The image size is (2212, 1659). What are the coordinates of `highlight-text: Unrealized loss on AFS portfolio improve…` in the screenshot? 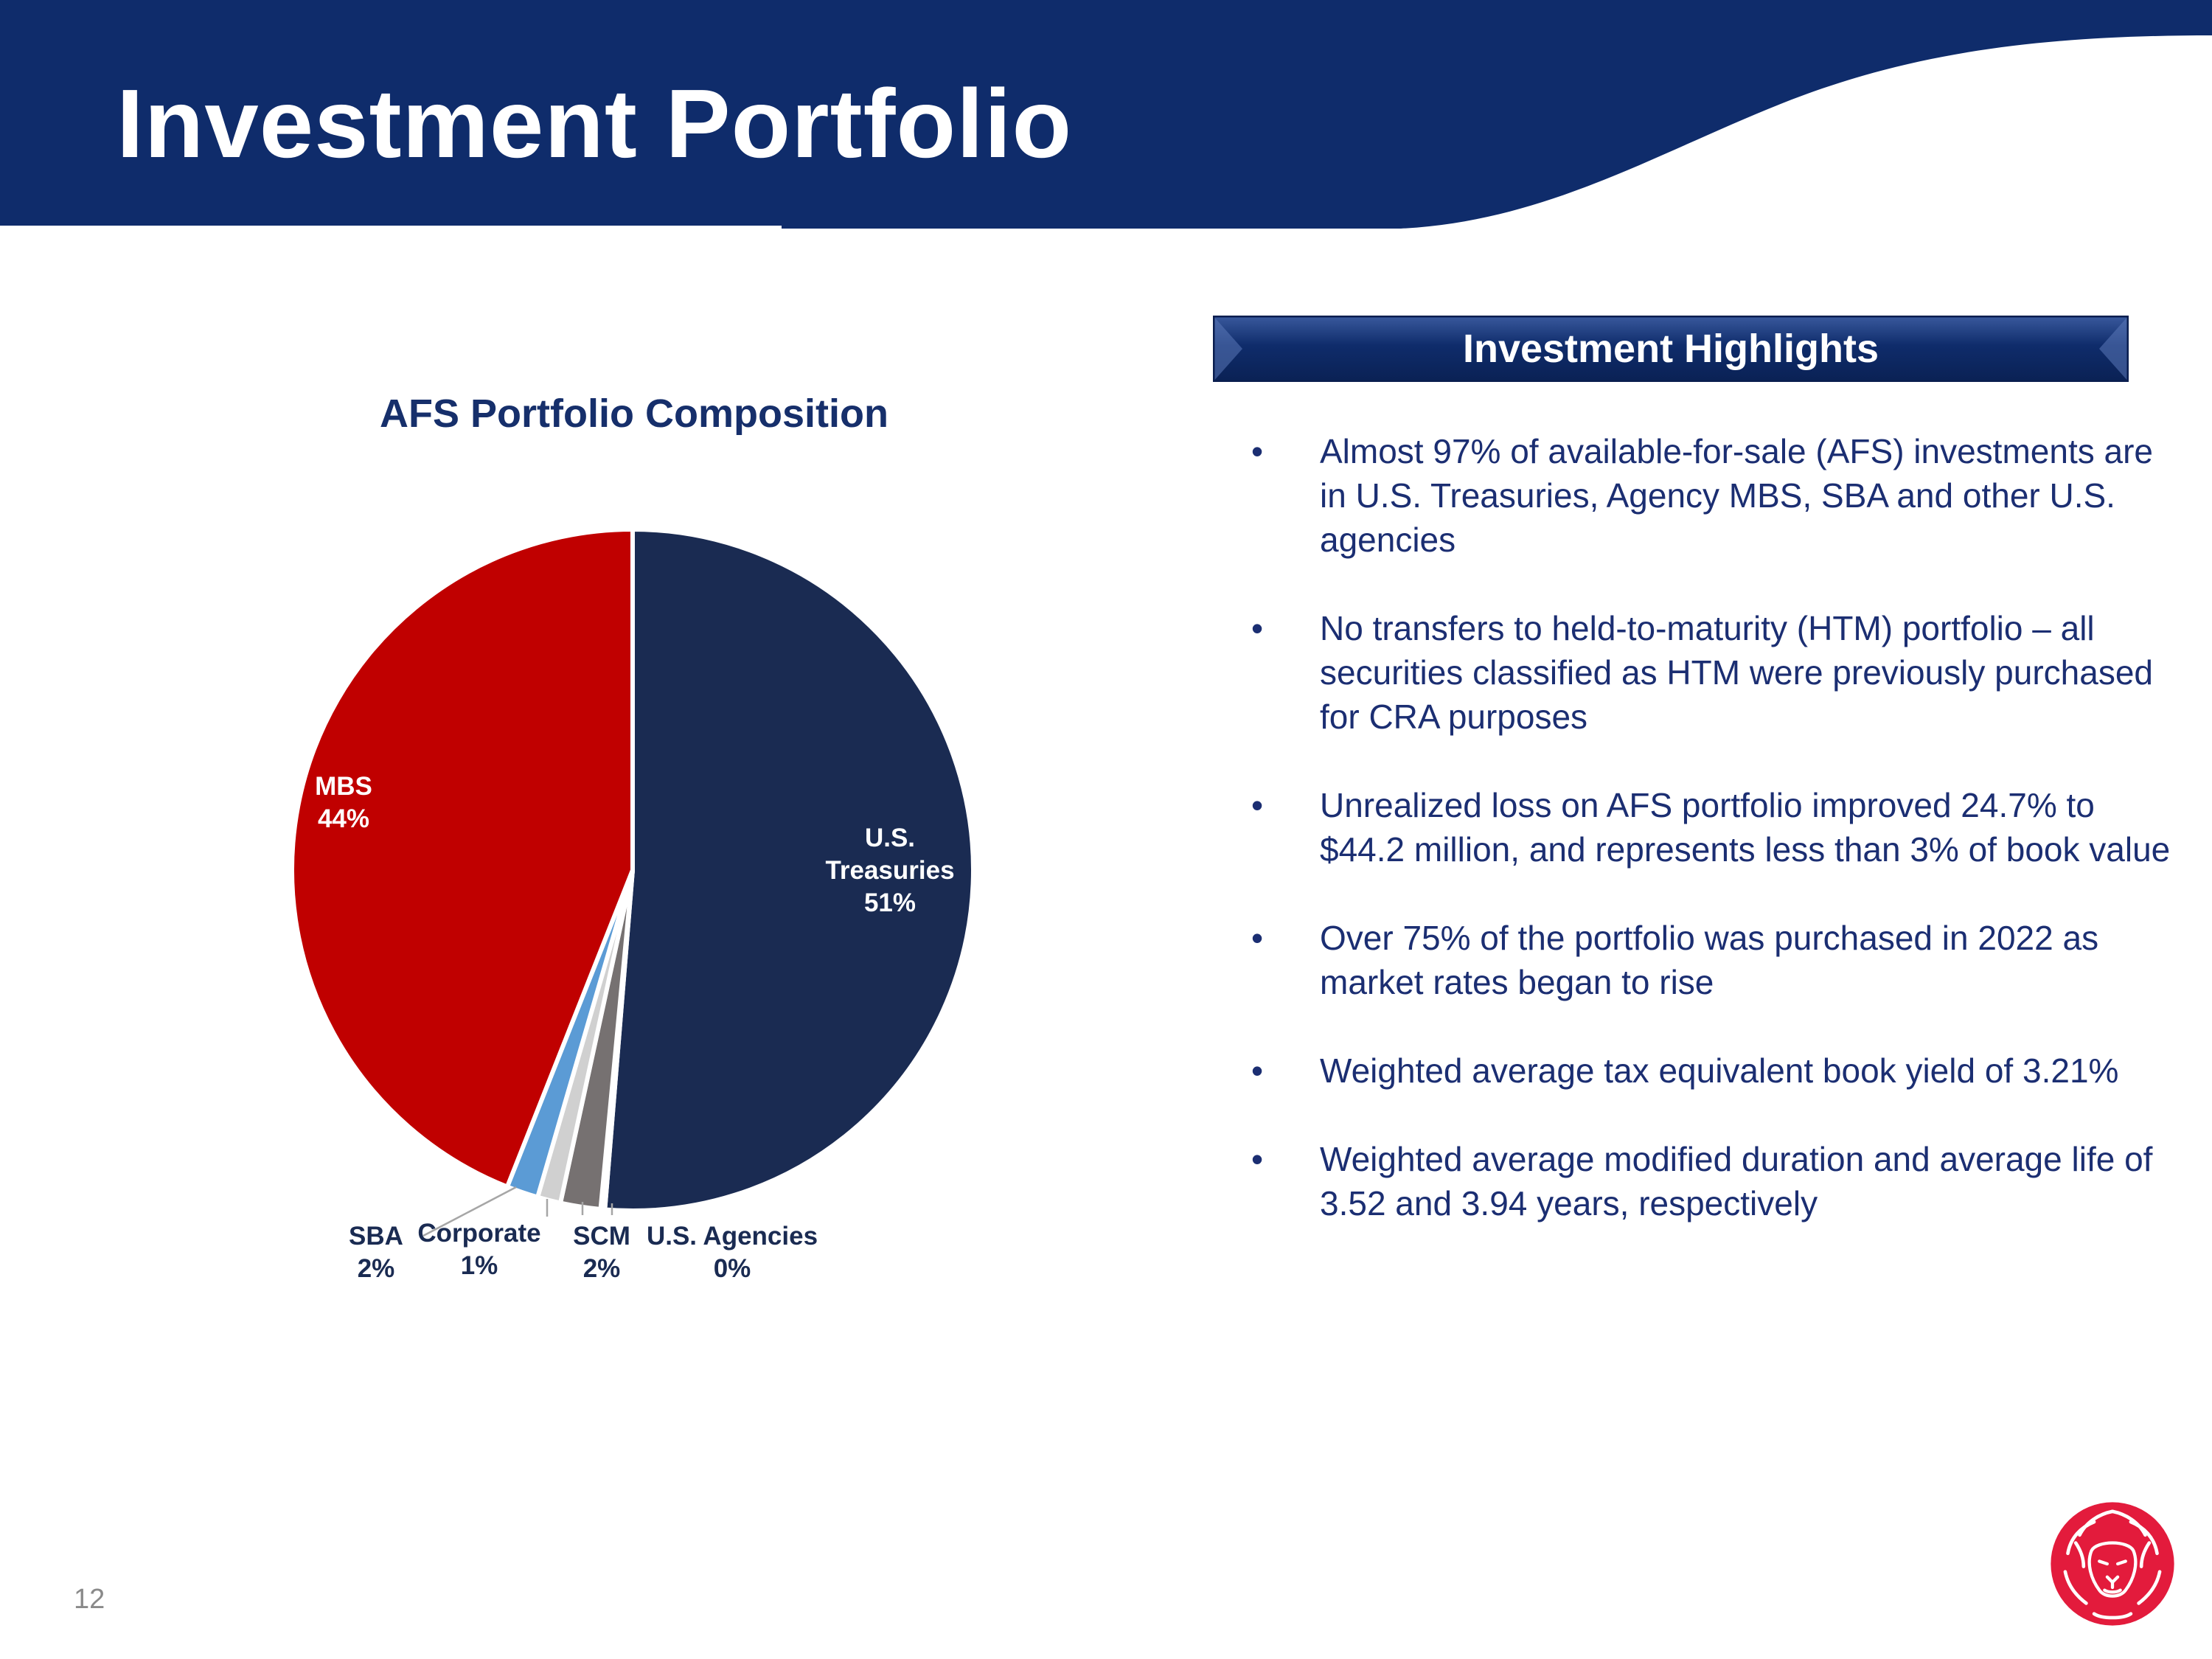 It's located at (1745, 827).